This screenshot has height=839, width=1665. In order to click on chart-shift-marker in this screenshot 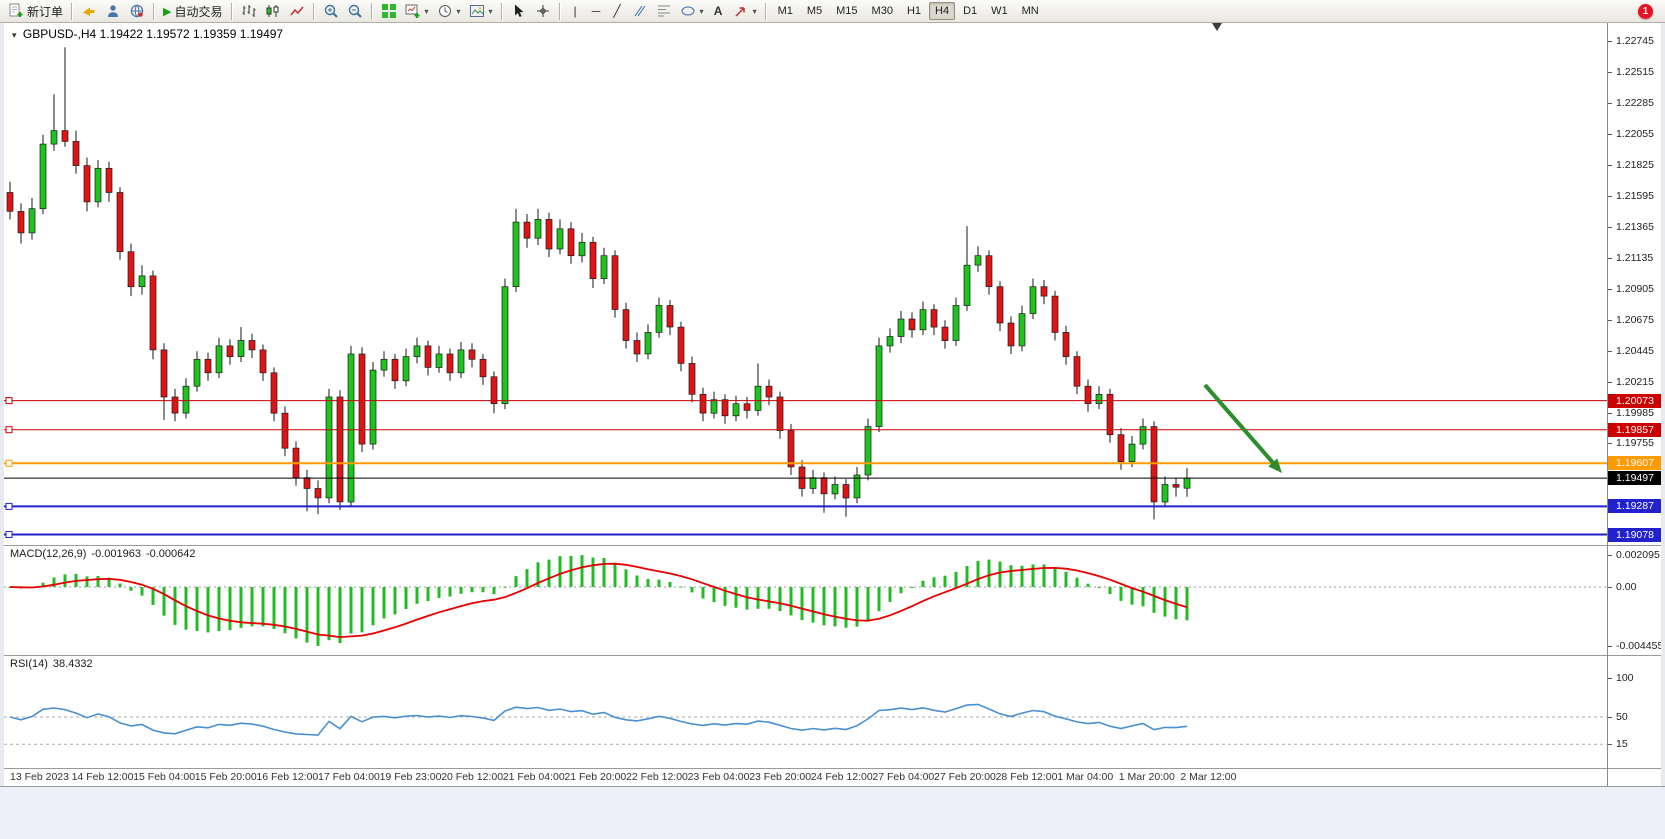, I will do `click(1217, 27)`.